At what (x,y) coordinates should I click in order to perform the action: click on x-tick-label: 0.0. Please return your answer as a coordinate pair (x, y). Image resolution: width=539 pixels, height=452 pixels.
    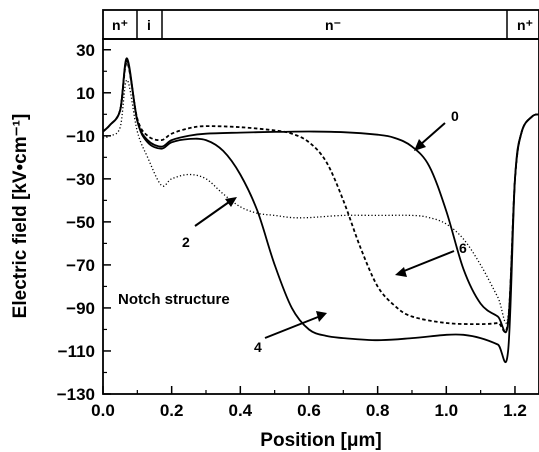
    Looking at the image, I should click on (103, 410).